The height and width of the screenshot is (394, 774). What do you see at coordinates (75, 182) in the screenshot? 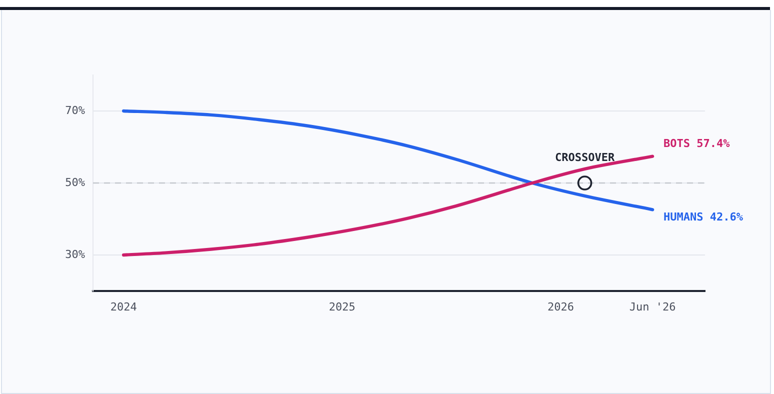
I see `y-tick-label: 50%` at bounding box center [75, 182].